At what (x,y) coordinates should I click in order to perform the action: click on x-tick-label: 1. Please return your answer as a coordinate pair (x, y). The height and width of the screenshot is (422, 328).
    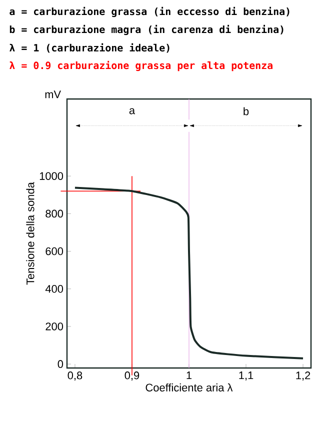
    Looking at the image, I should click on (189, 376).